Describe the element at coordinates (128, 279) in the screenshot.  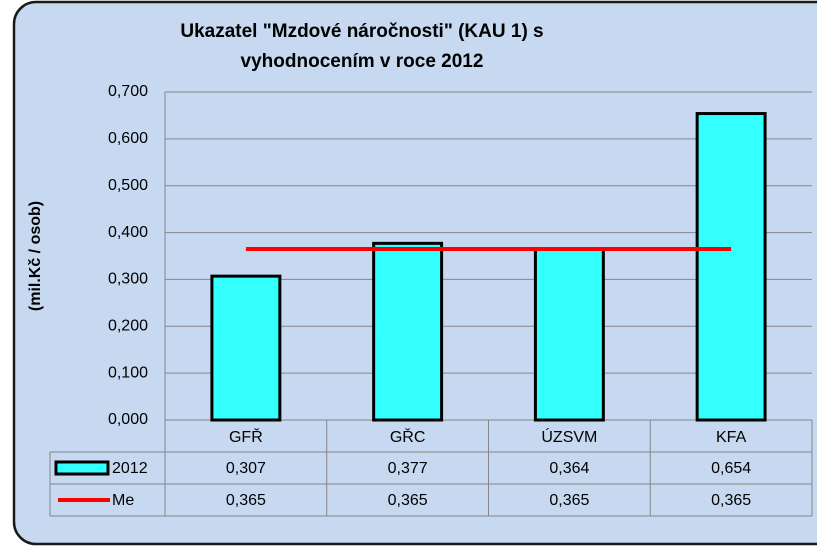
I see `y-tick-label: 0,300` at that location.